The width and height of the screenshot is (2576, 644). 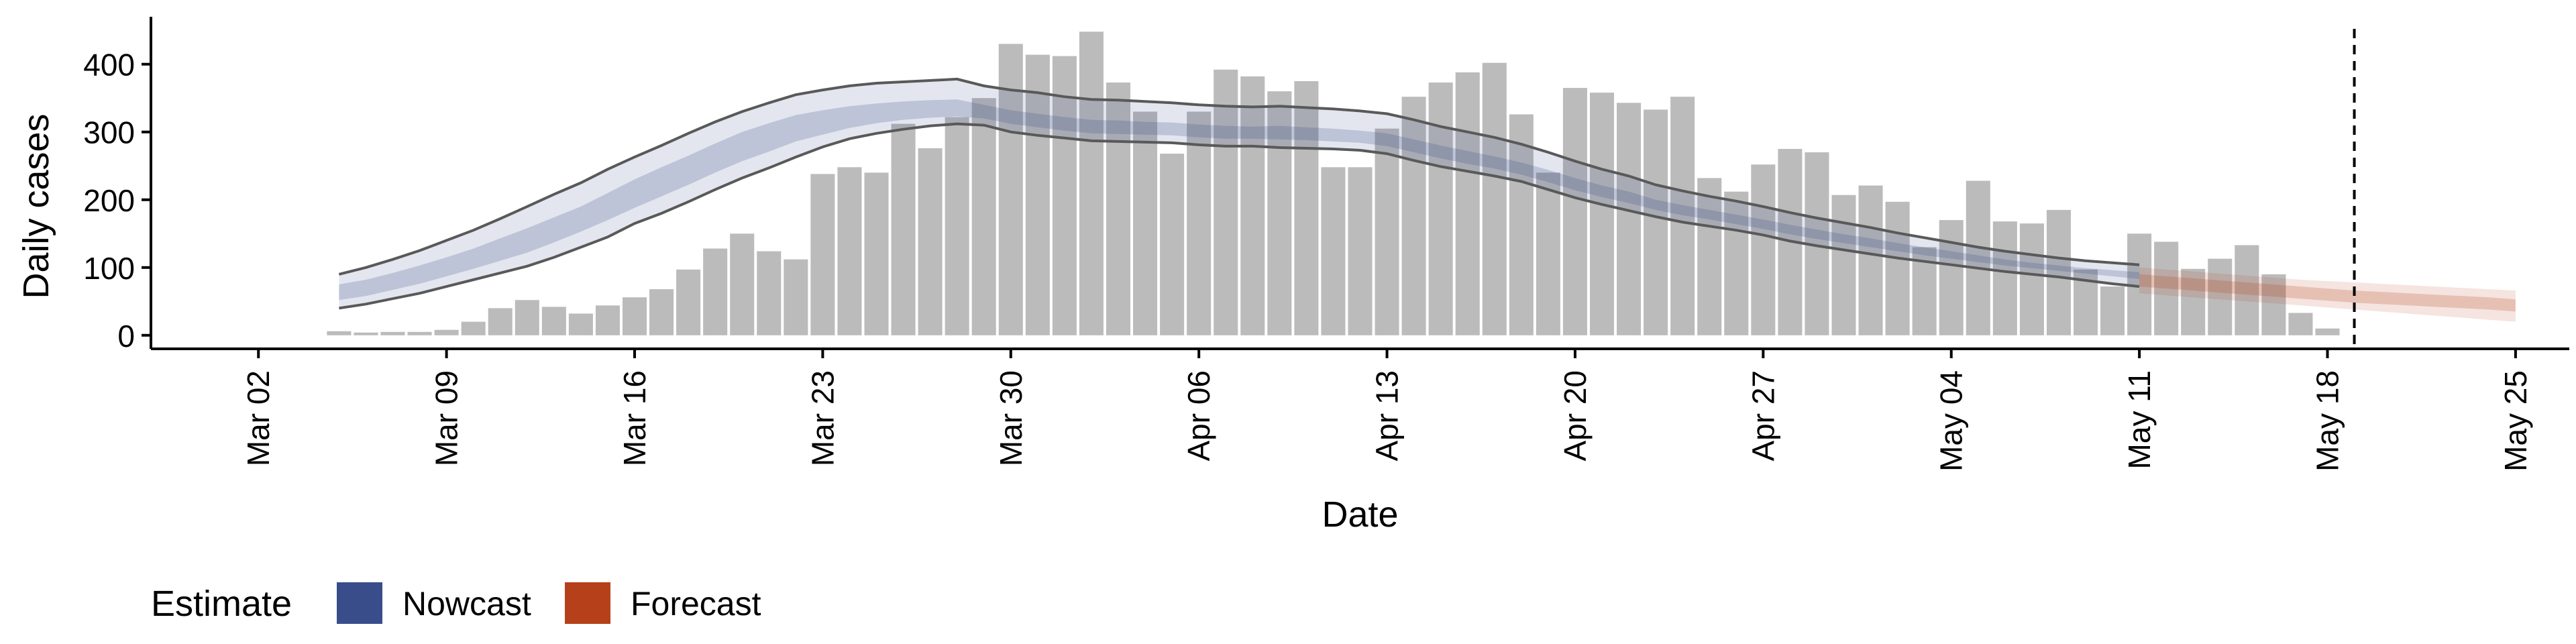 I want to click on legend-title: Estimate, so click(x=221, y=604).